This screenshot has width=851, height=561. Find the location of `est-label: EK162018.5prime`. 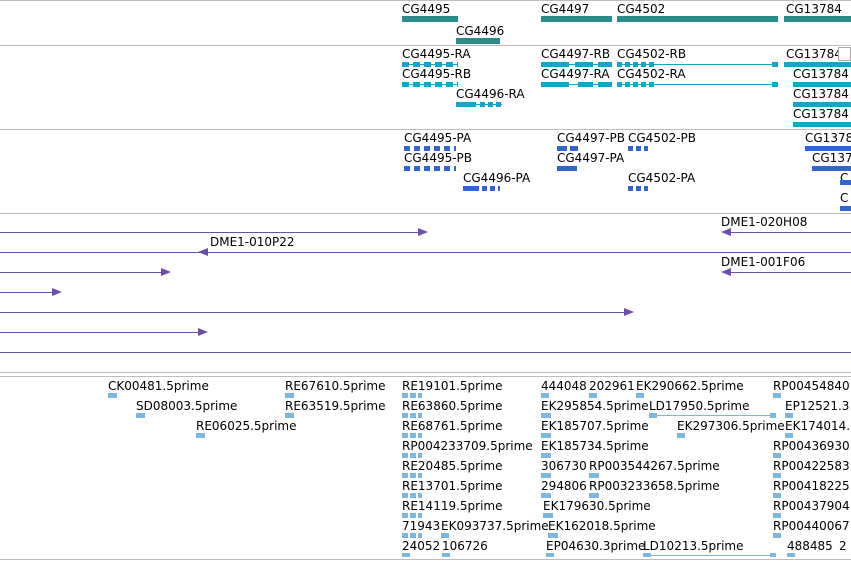

est-label: EK162018.5prime is located at coordinates (602, 526).